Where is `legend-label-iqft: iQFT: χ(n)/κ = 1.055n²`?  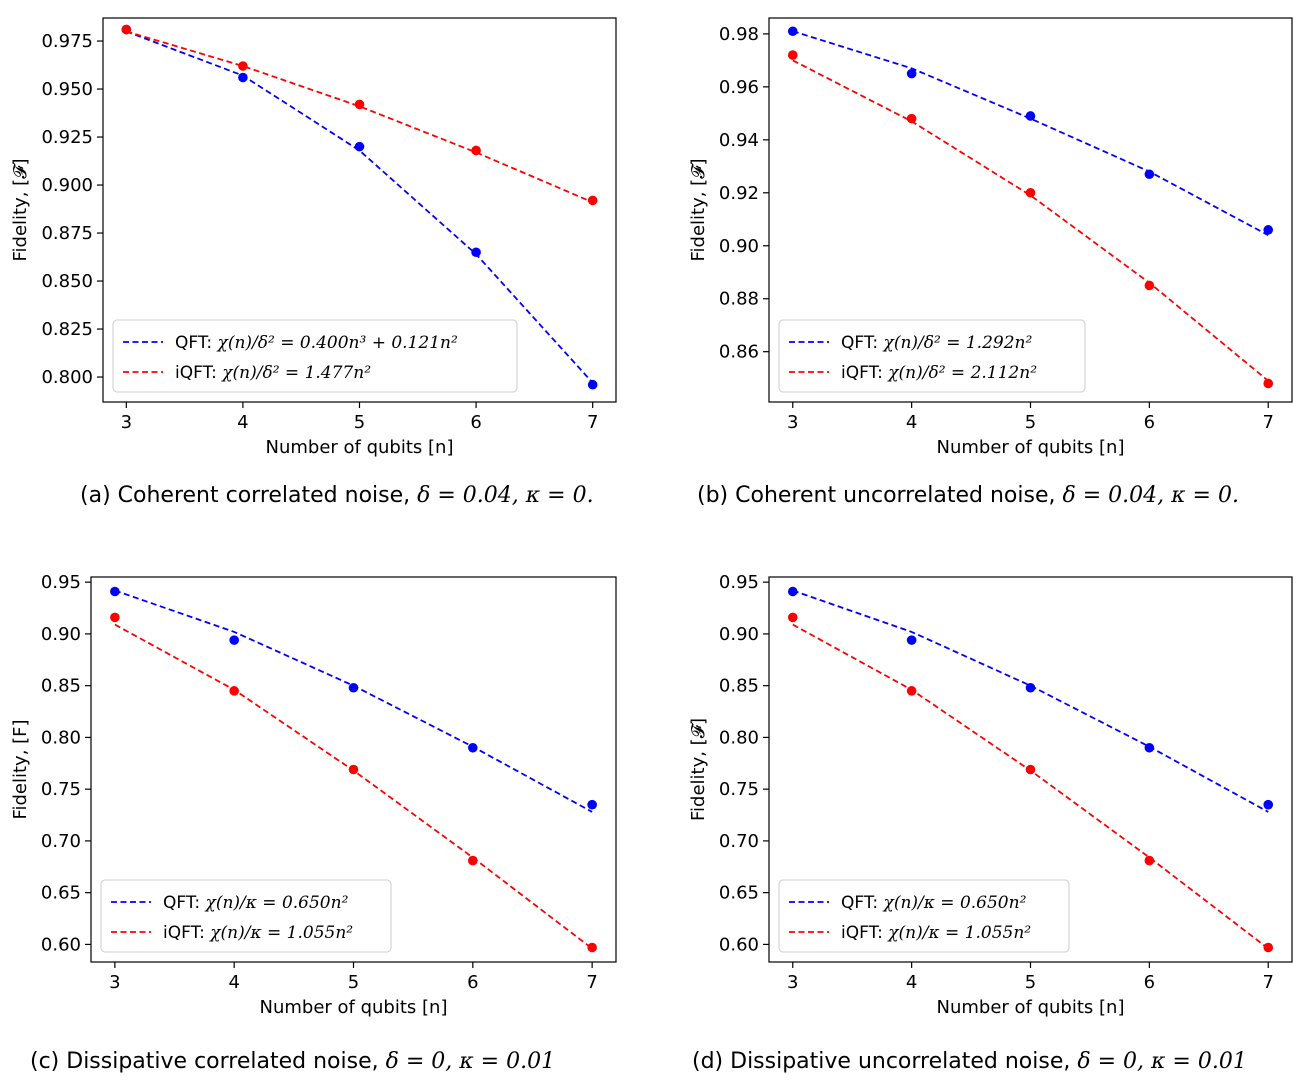 legend-label-iqft: iQFT: χ(n)/κ = 1.055n² is located at coordinates (936, 933).